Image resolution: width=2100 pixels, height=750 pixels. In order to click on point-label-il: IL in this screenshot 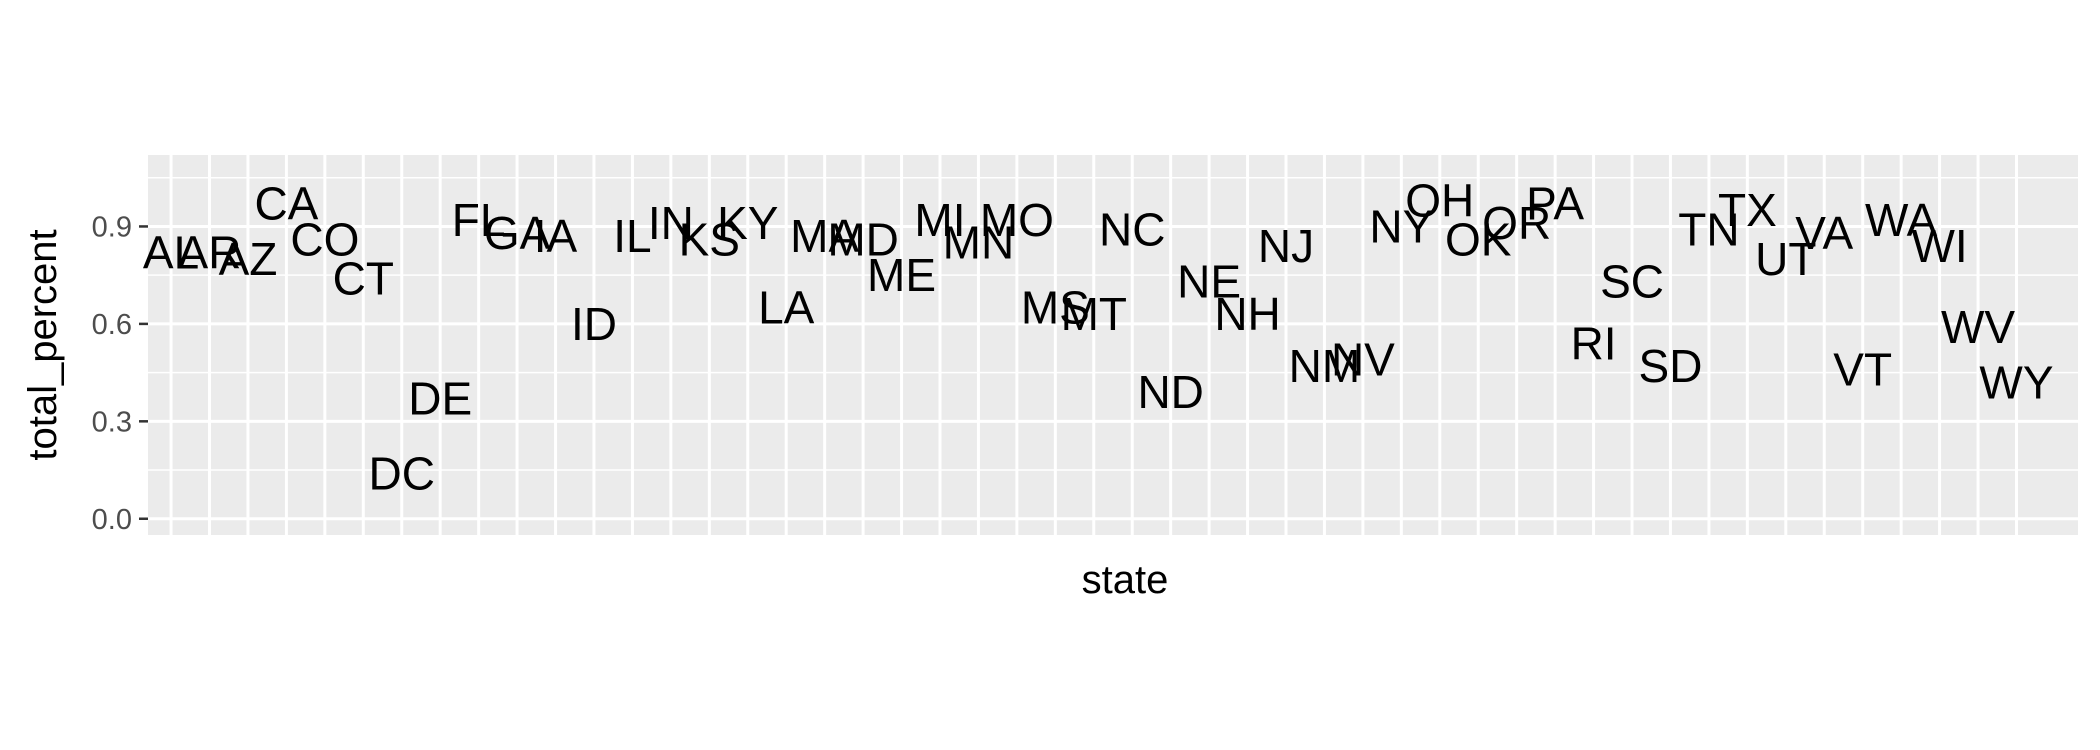, I will do `click(632, 236)`.